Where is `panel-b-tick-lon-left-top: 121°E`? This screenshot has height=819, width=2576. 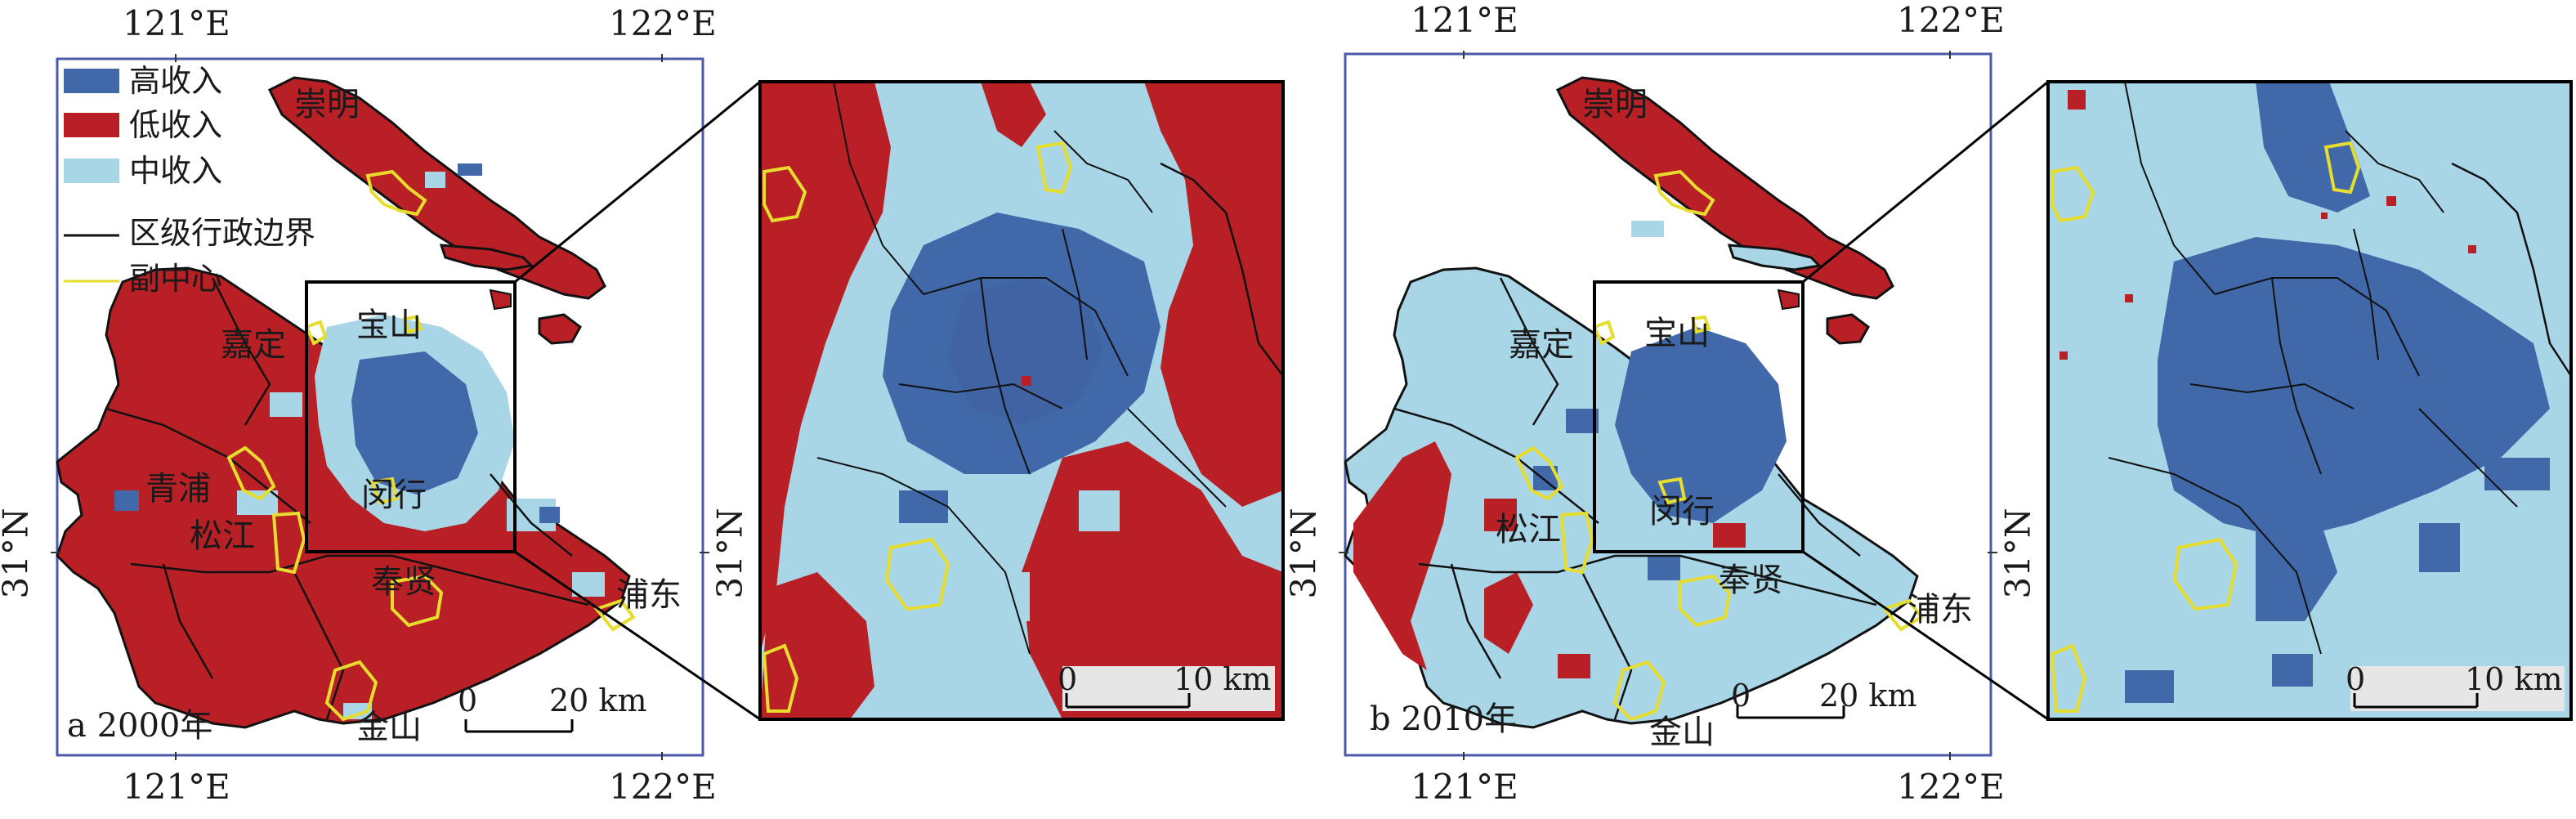
panel-b-tick-lon-left-top: 121°E is located at coordinates (1464, 20).